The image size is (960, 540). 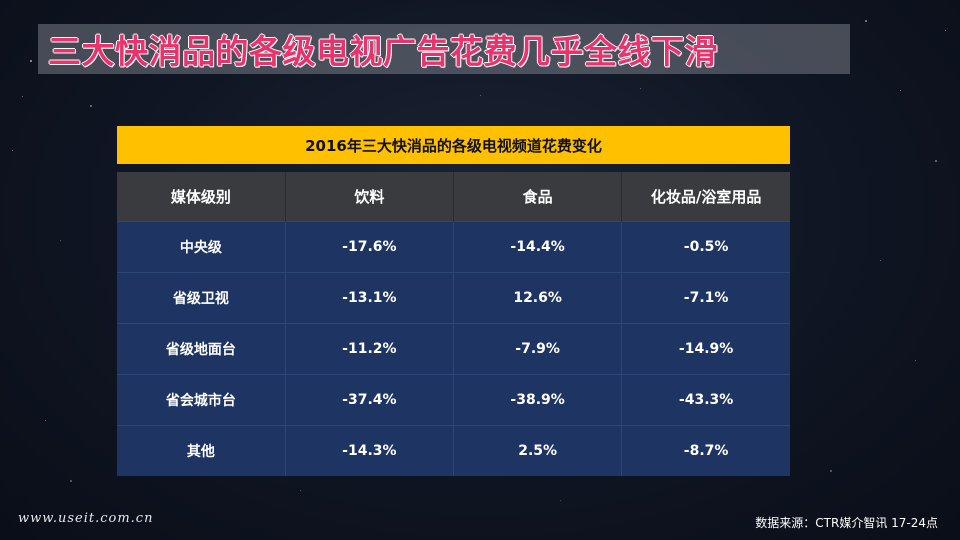 I want to click on site-watermark: www.useit.com.cn, so click(x=86, y=518).